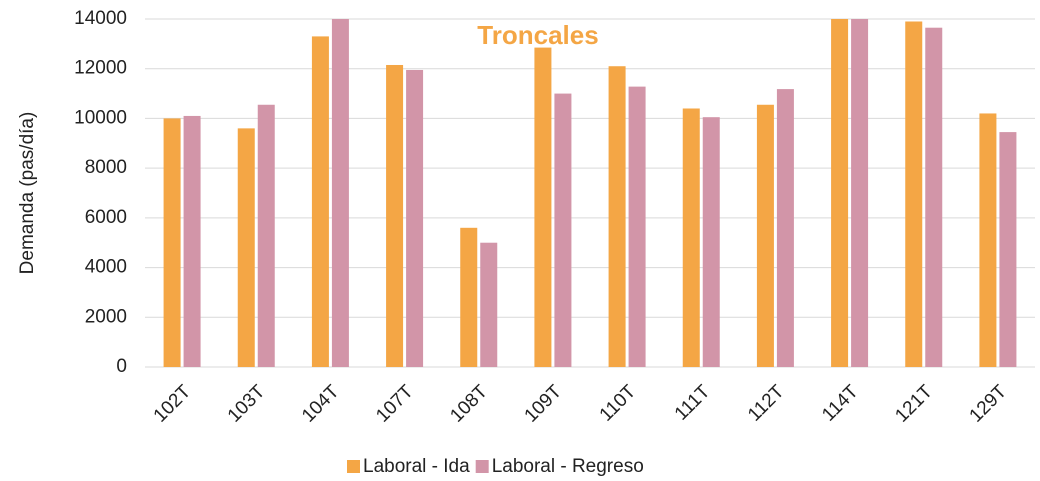  Describe the element at coordinates (693, 403) in the screenshot. I see `x-tick-label: 111T` at that location.